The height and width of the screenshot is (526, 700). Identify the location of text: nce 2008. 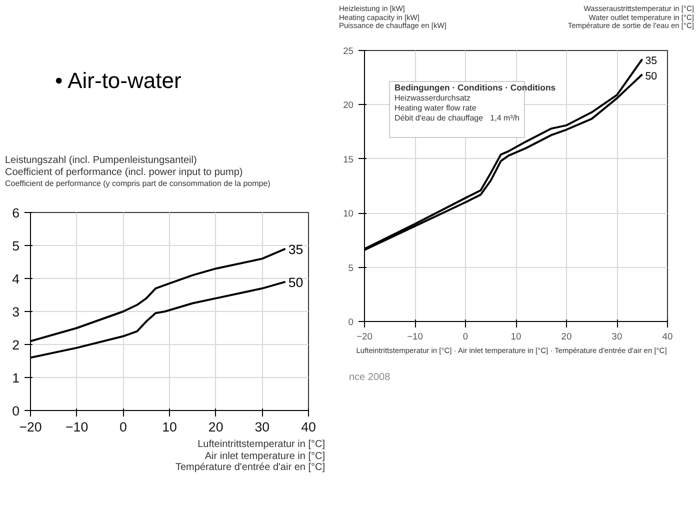
(369, 378).